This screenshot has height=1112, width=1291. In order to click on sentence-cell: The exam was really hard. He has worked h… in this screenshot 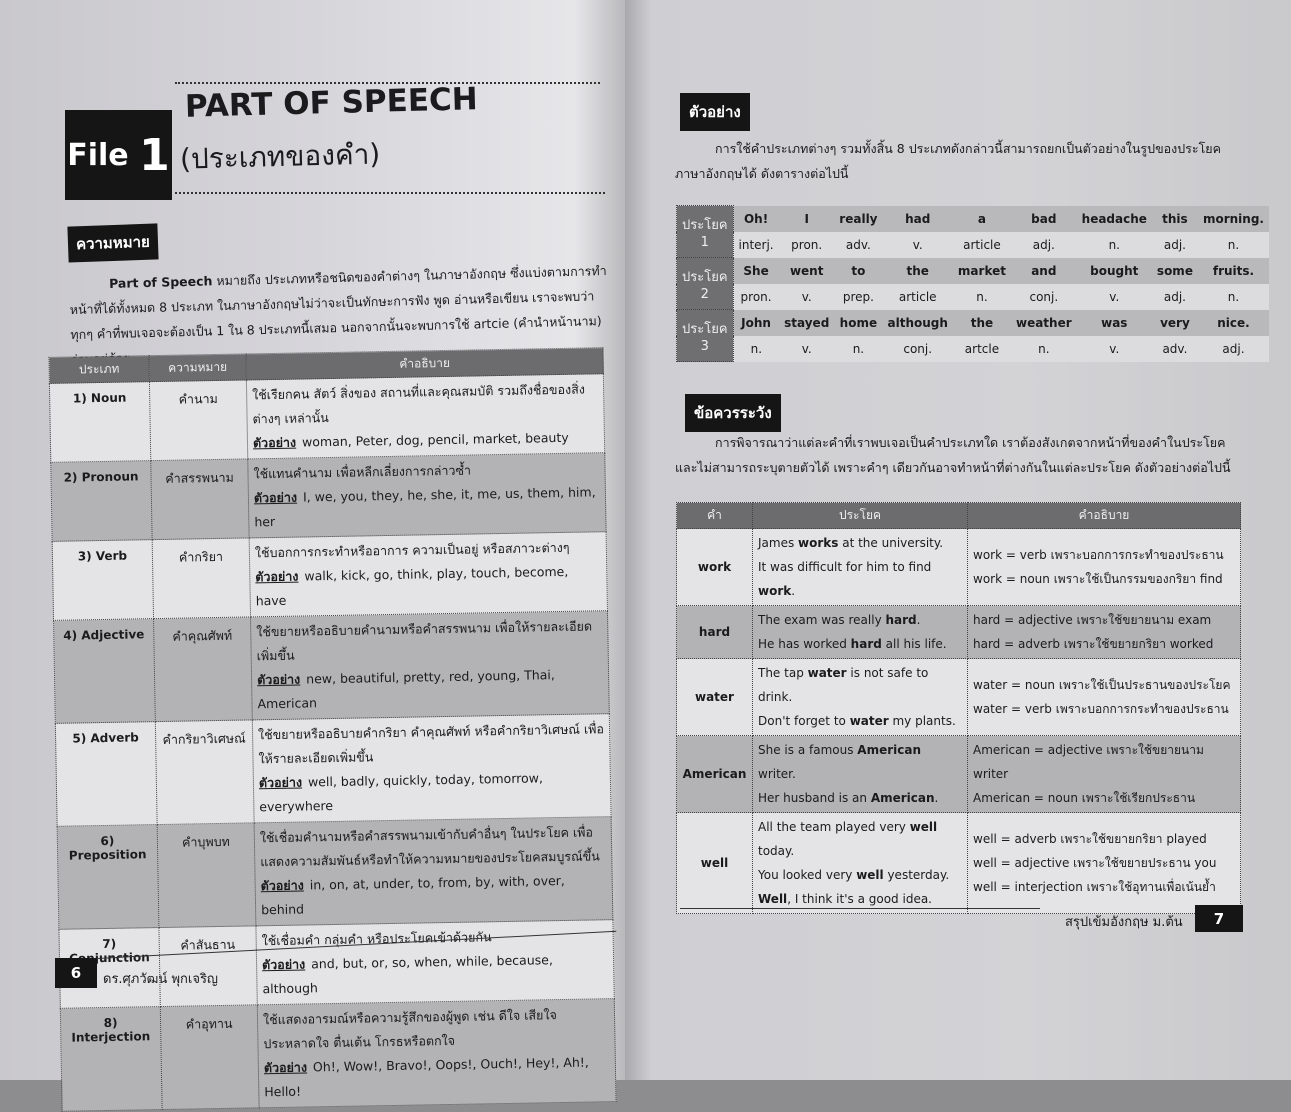, I will do `click(860, 632)`.